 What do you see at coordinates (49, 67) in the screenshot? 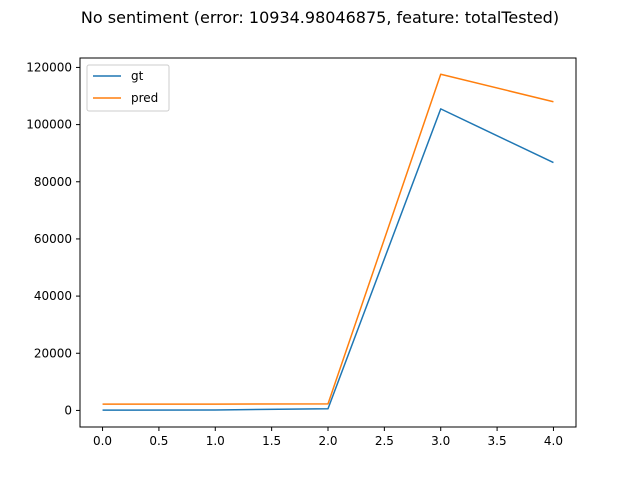
I see `y-tick-label: 120000` at bounding box center [49, 67].